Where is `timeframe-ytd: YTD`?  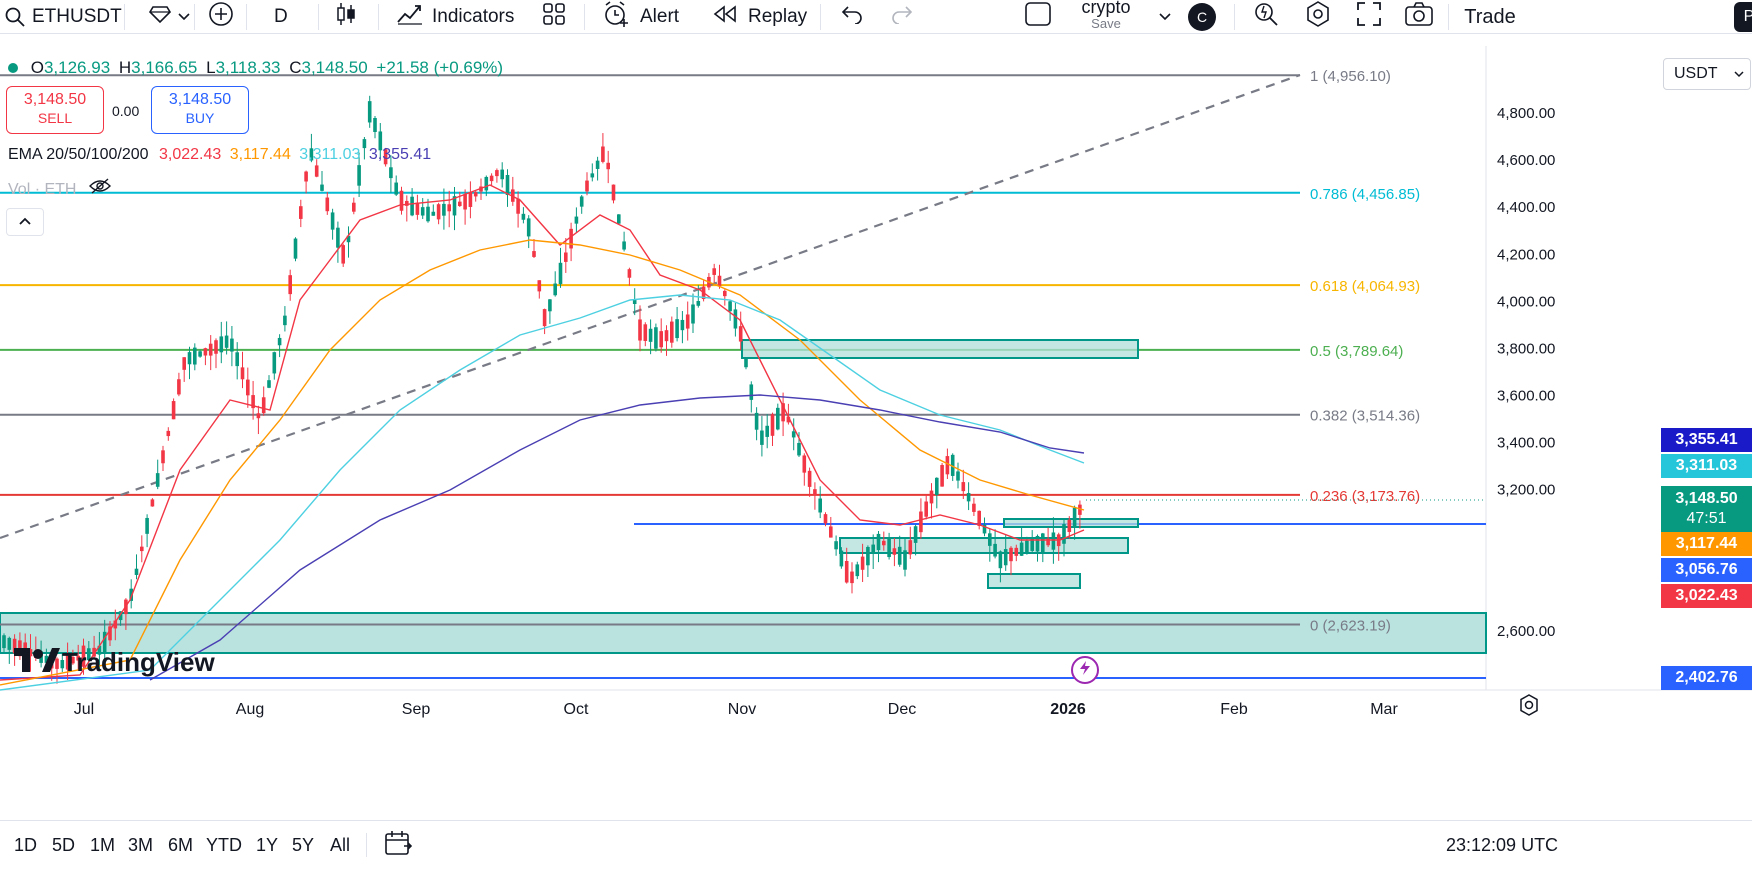 timeframe-ytd: YTD is located at coordinates (224, 845).